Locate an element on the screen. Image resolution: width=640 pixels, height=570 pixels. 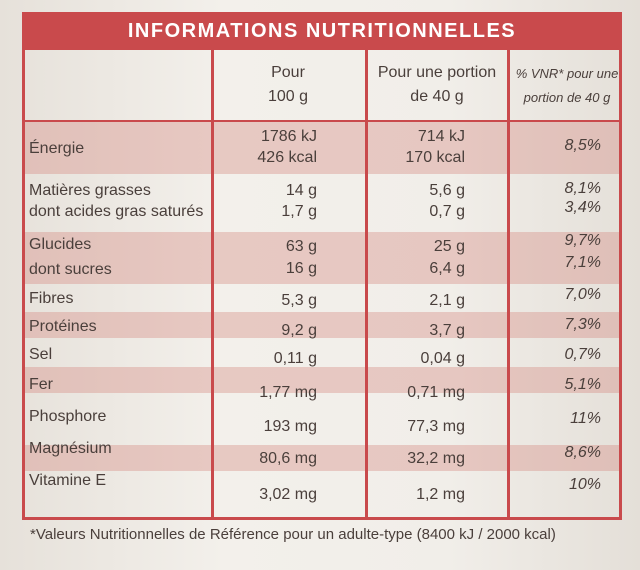
row-energie-v2a: 714 kJ is located at coordinates (441, 136).